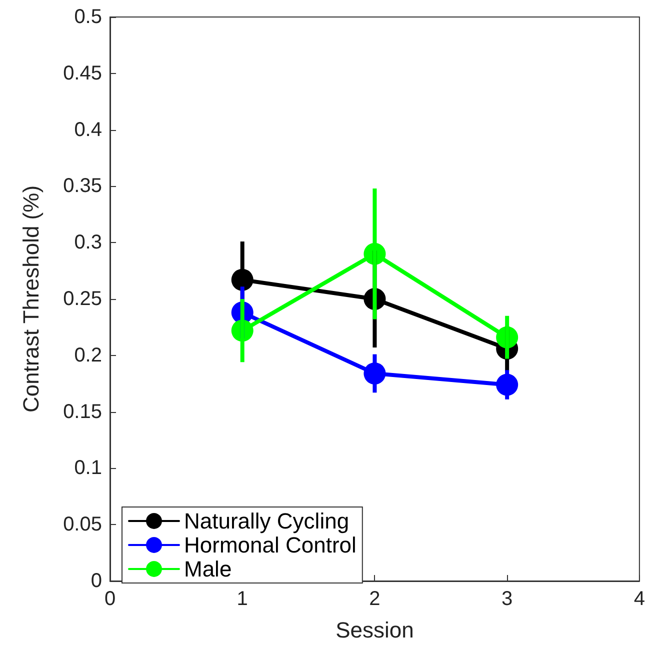  I want to click on y-tick-label: 0.45, so click(82, 73).